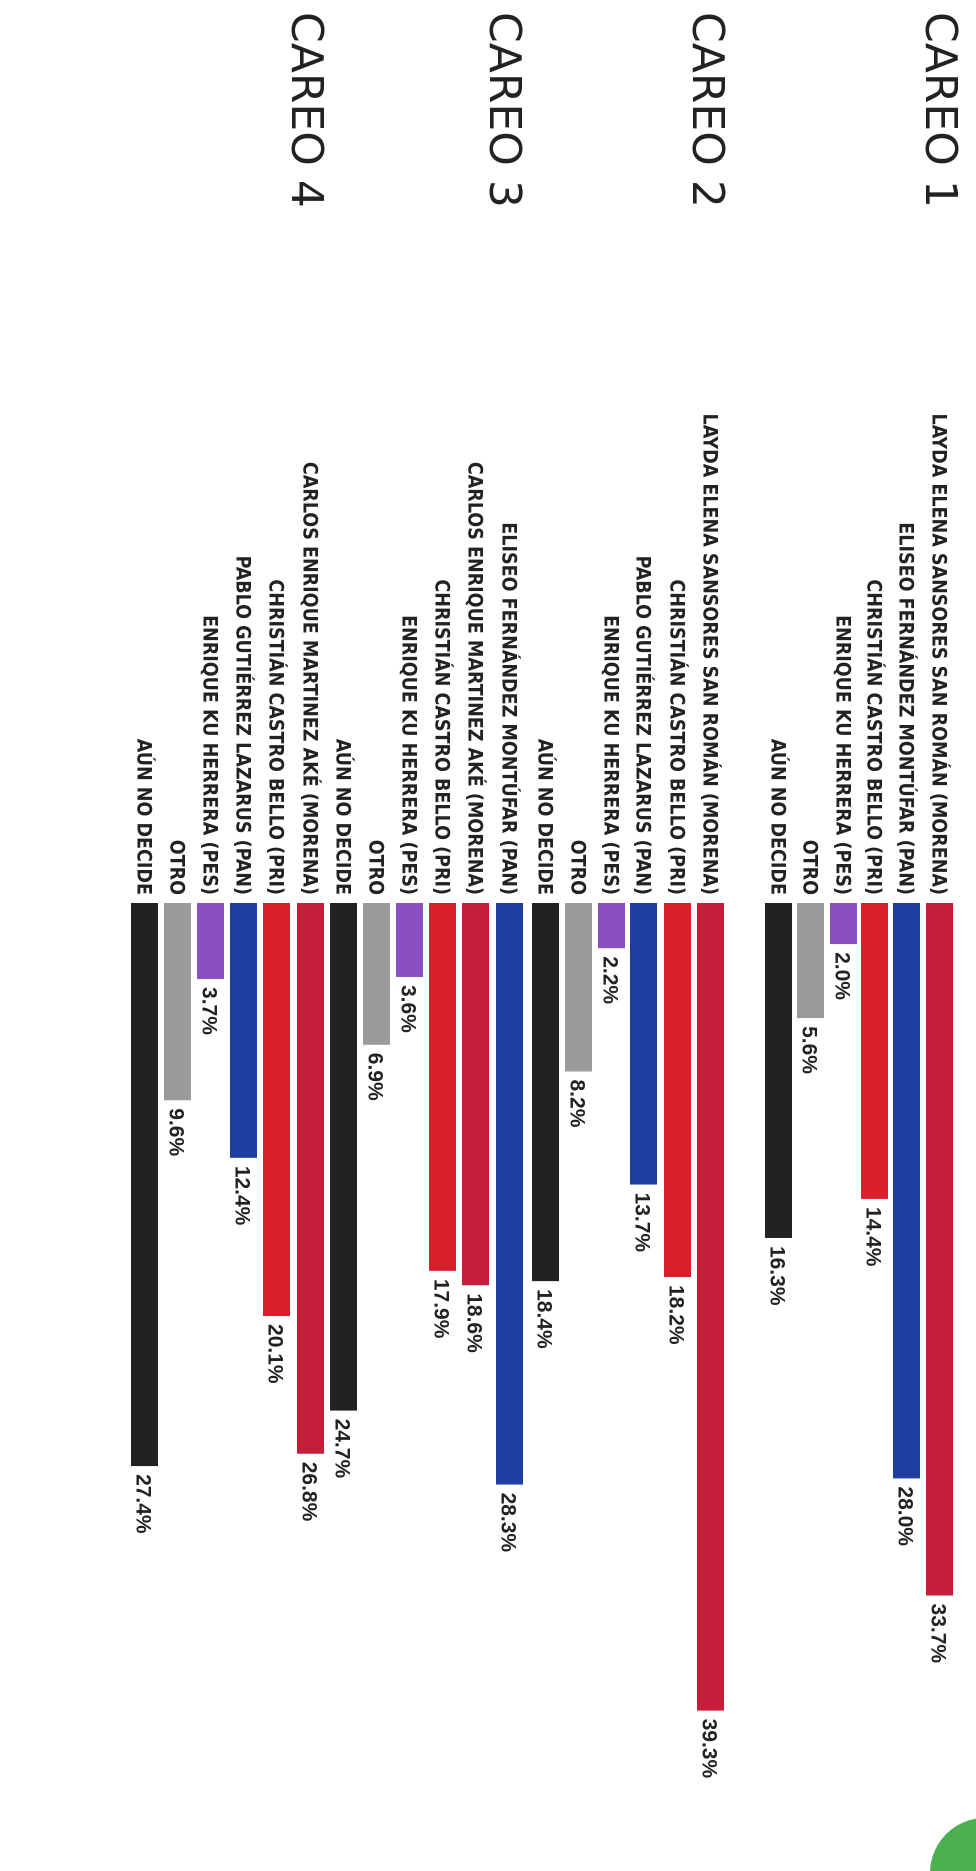 The width and height of the screenshot is (976, 1871). Describe the element at coordinates (940, 110) in the screenshot. I see `panel-title: CAREO 1` at that location.